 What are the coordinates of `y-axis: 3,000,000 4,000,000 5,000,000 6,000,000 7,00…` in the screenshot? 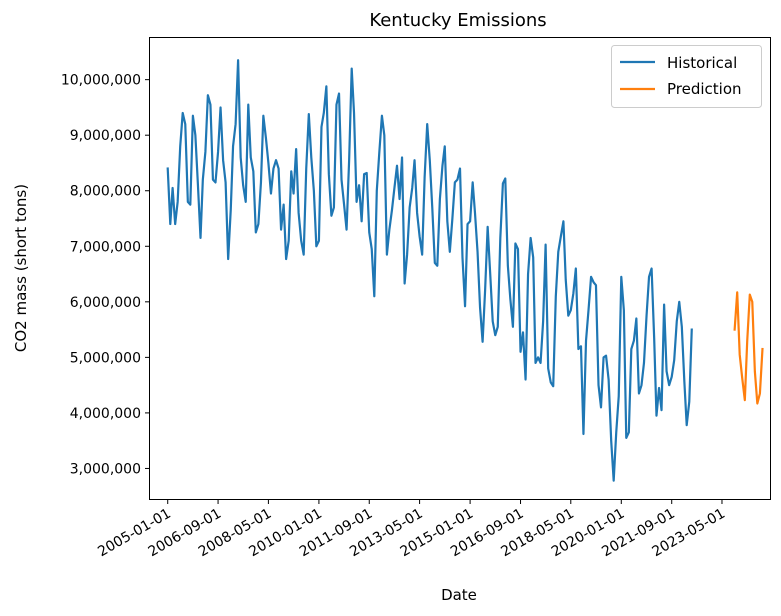 It's located at (105, 275).